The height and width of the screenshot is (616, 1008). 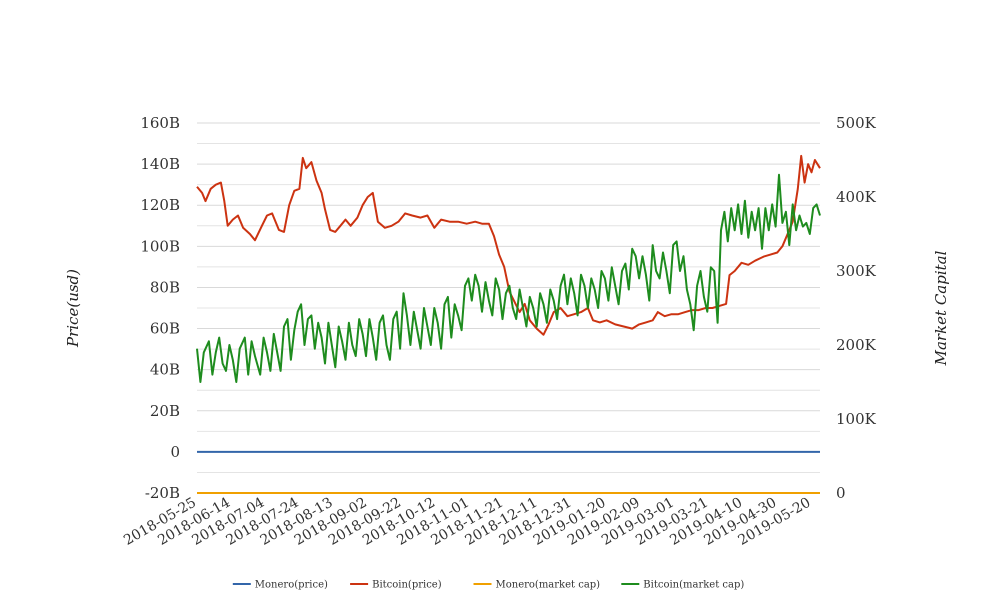 I want to click on y-tick-label: 60B, so click(x=165, y=329).